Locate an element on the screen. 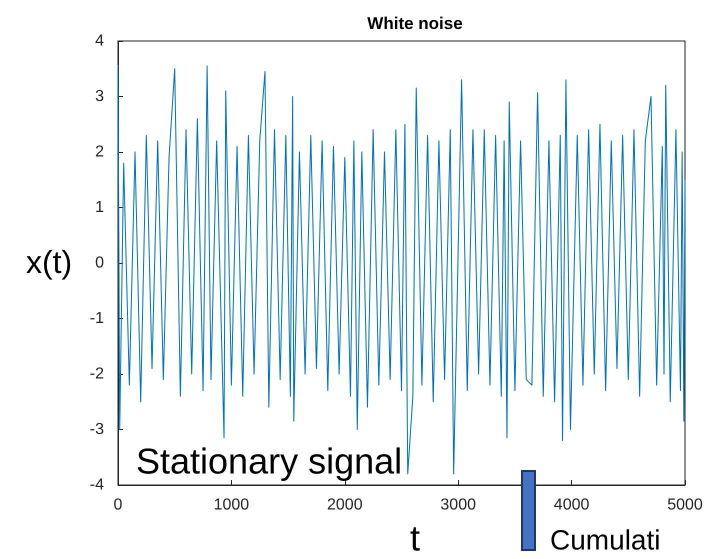 The width and height of the screenshot is (715, 559). y-tick-label: -4 is located at coordinates (97, 485).